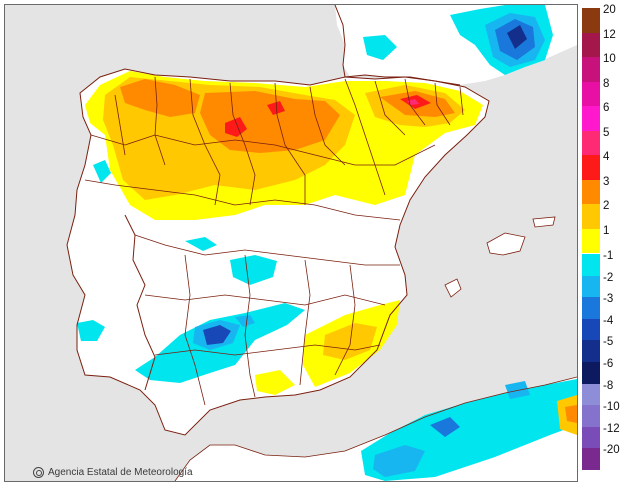  What do you see at coordinates (606, 108) in the screenshot?
I see `legend-positive-label: 6` at bounding box center [606, 108].